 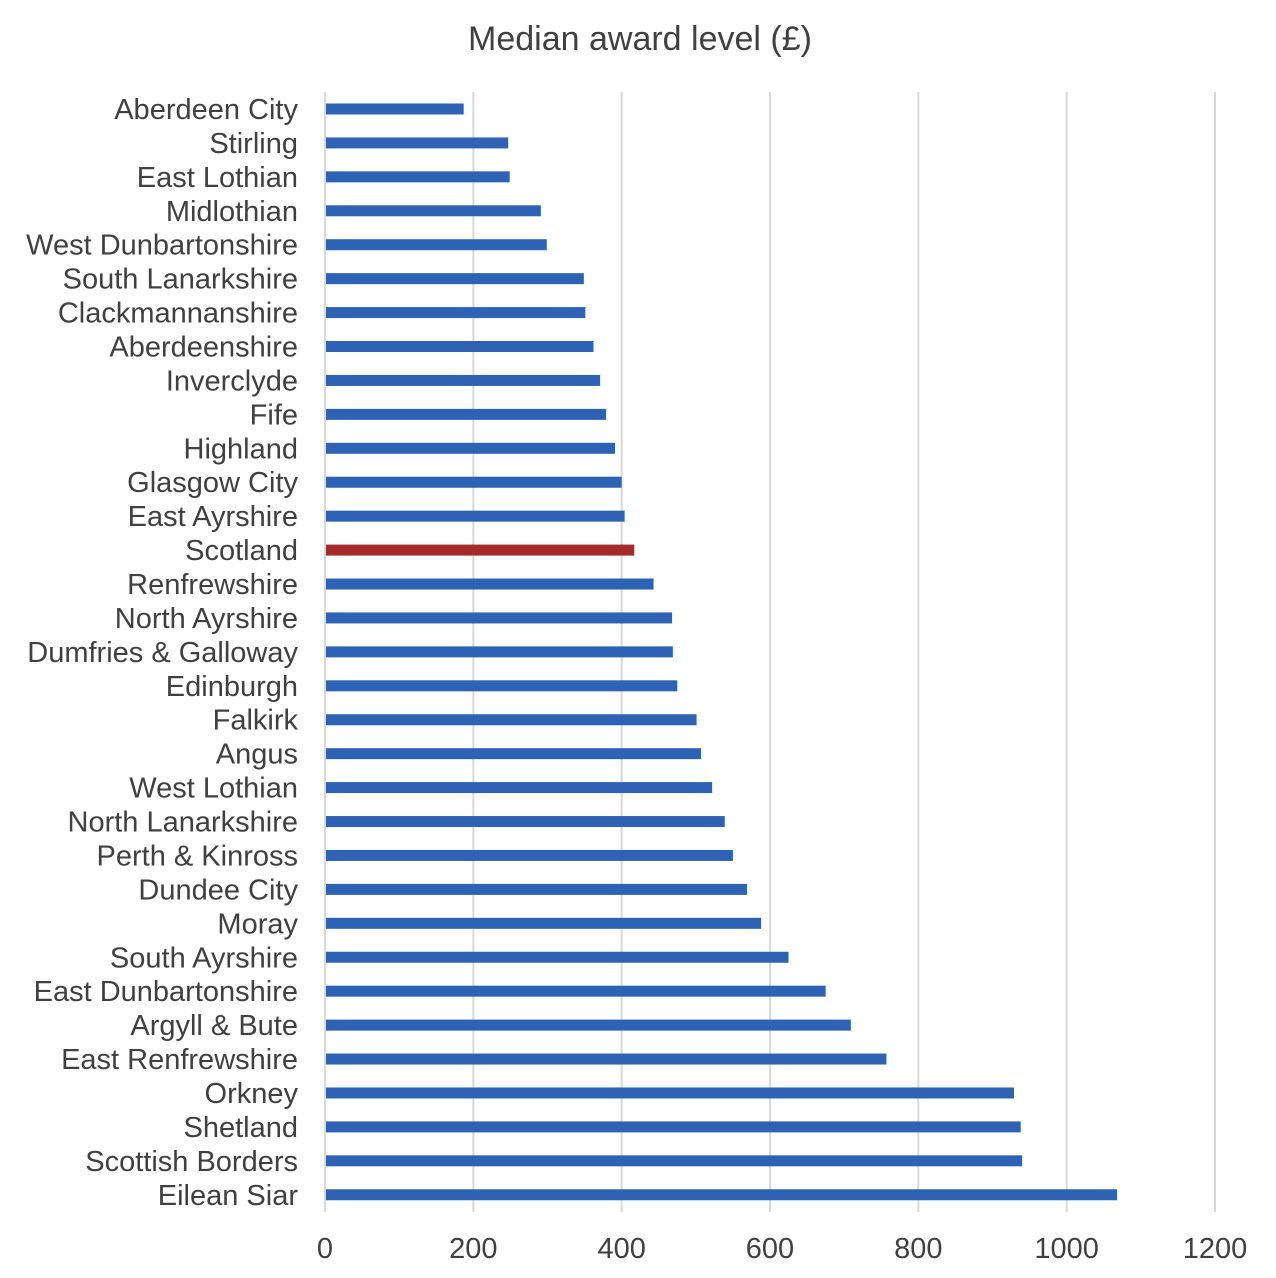 I want to click on category-label: Argyll & Bute, so click(x=214, y=1026).